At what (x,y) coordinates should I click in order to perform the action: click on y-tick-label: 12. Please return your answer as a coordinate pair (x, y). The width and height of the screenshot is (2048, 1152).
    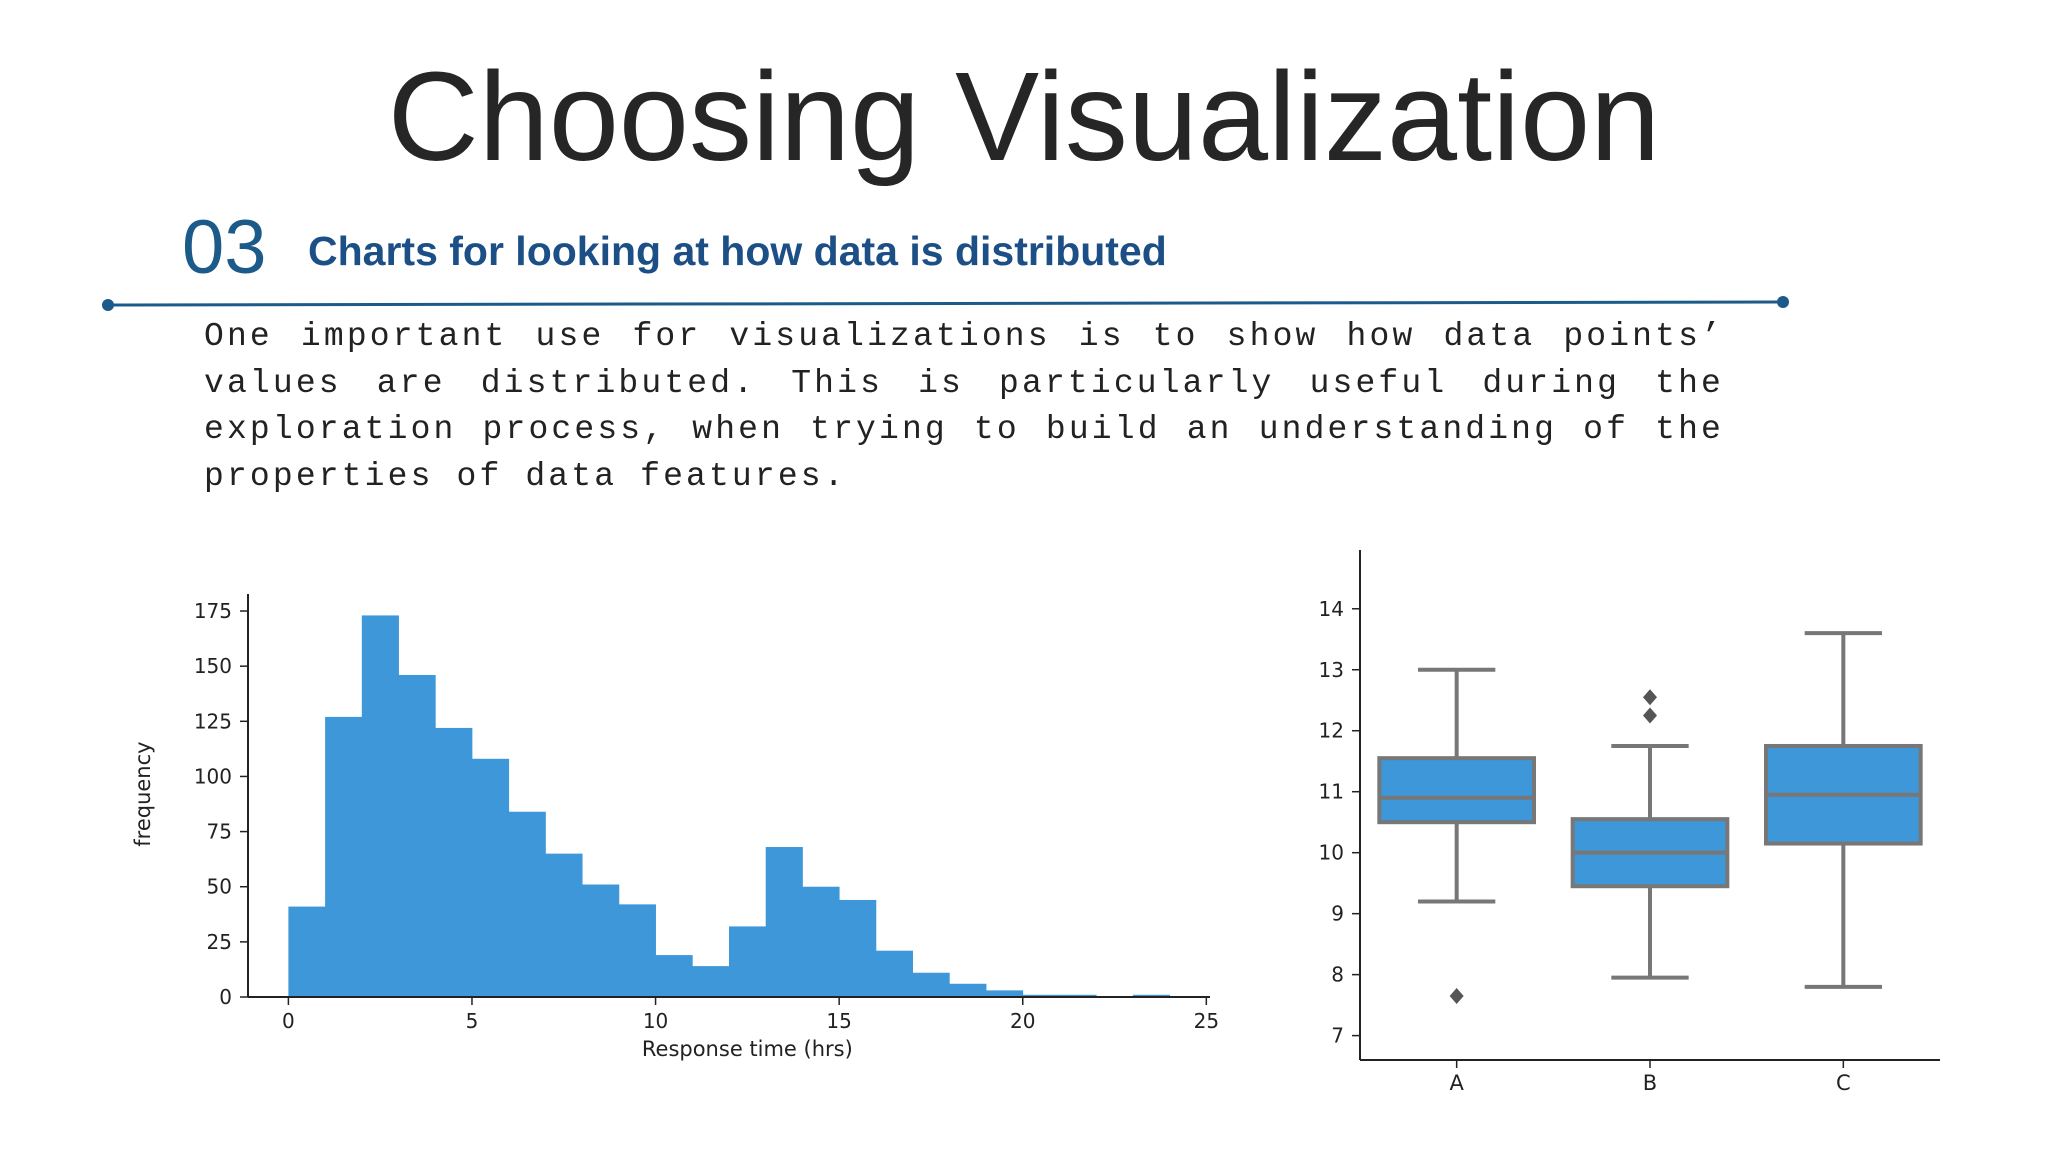
    Looking at the image, I should click on (1331, 731).